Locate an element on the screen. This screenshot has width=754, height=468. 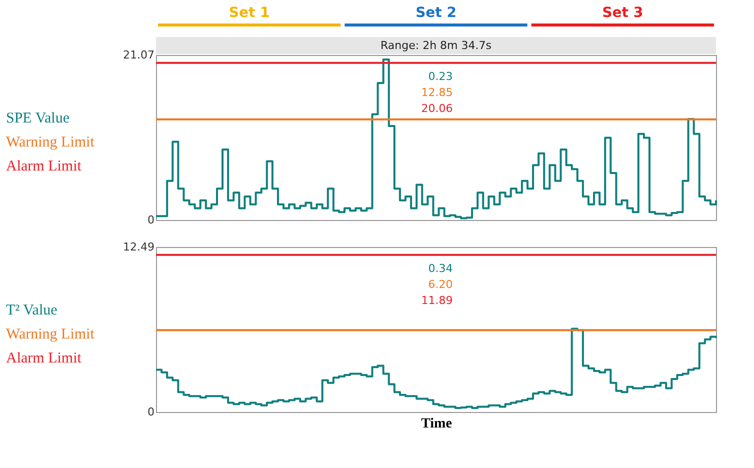
text: T² Value is located at coordinates (32, 310).